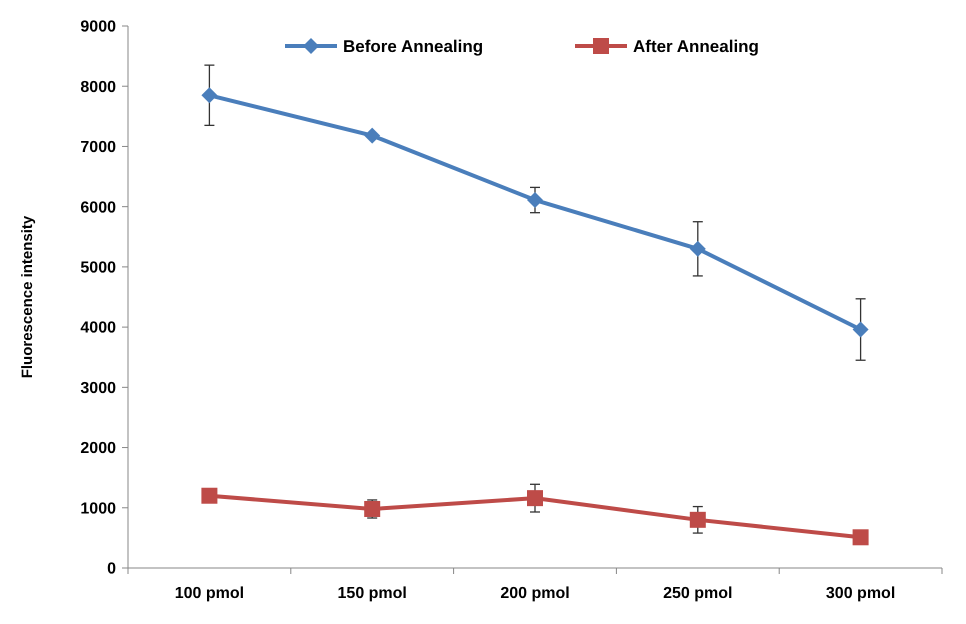 This screenshot has height=624, width=966. I want to click on y-tick-label: 2000, so click(98, 449).